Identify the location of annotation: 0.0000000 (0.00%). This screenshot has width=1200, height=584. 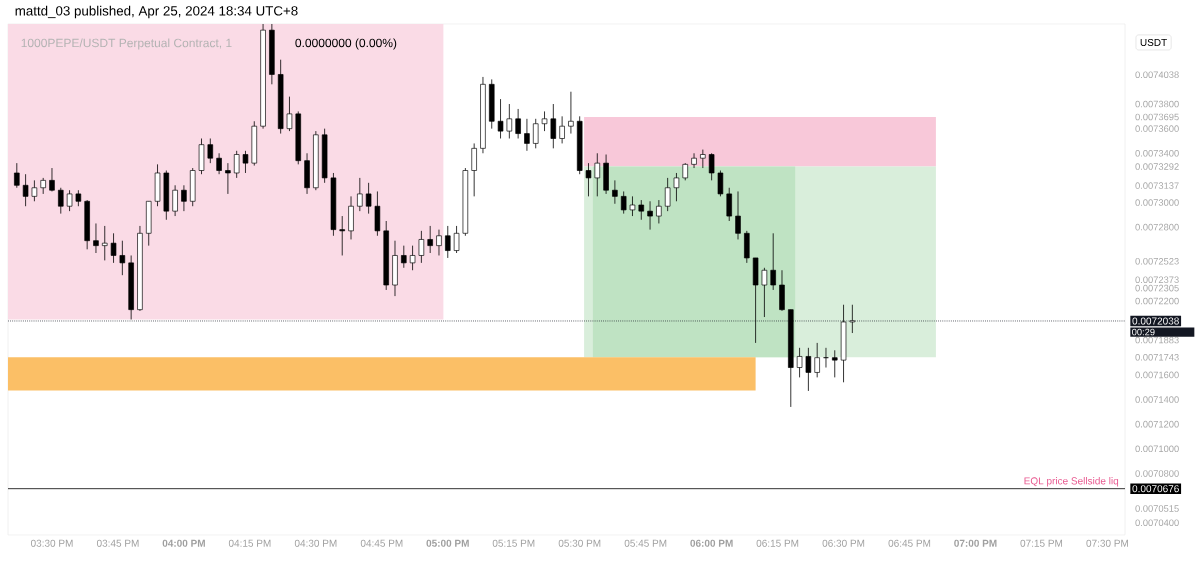
(346, 44).